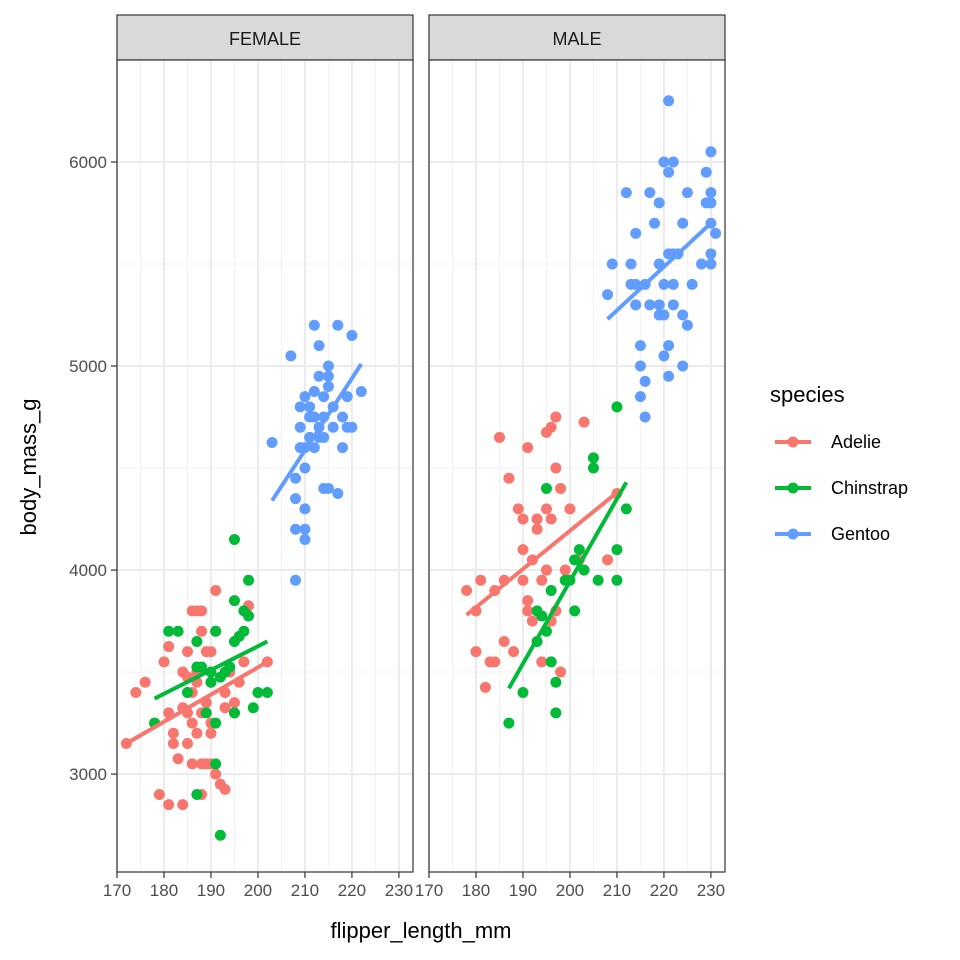  Describe the element at coordinates (421, 930) in the screenshot. I see `x-axis-title: flipper_length_mm` at that location.